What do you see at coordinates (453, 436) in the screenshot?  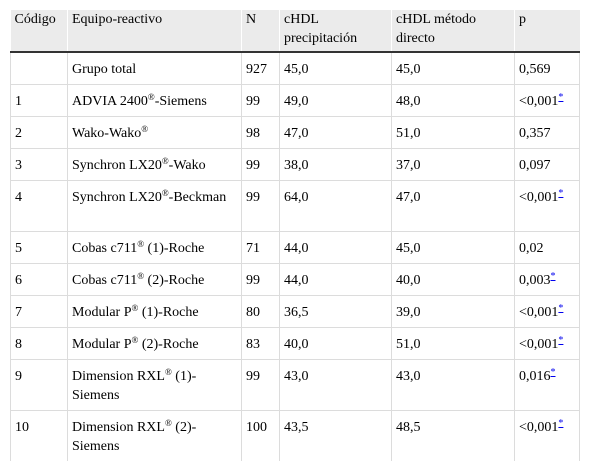 I see `cell-directo: 48,5` at bounding box center [453, 436].